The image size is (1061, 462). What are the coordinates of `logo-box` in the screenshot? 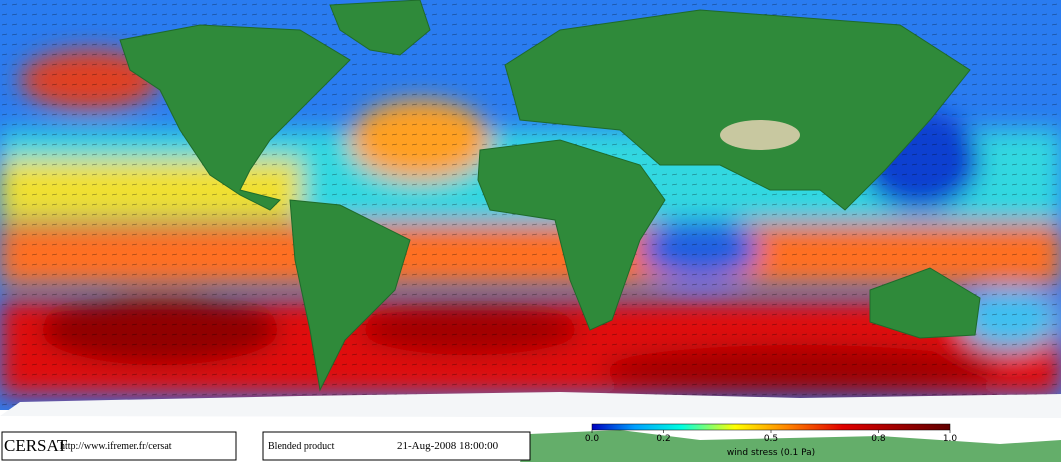 It's located at (119, 446).